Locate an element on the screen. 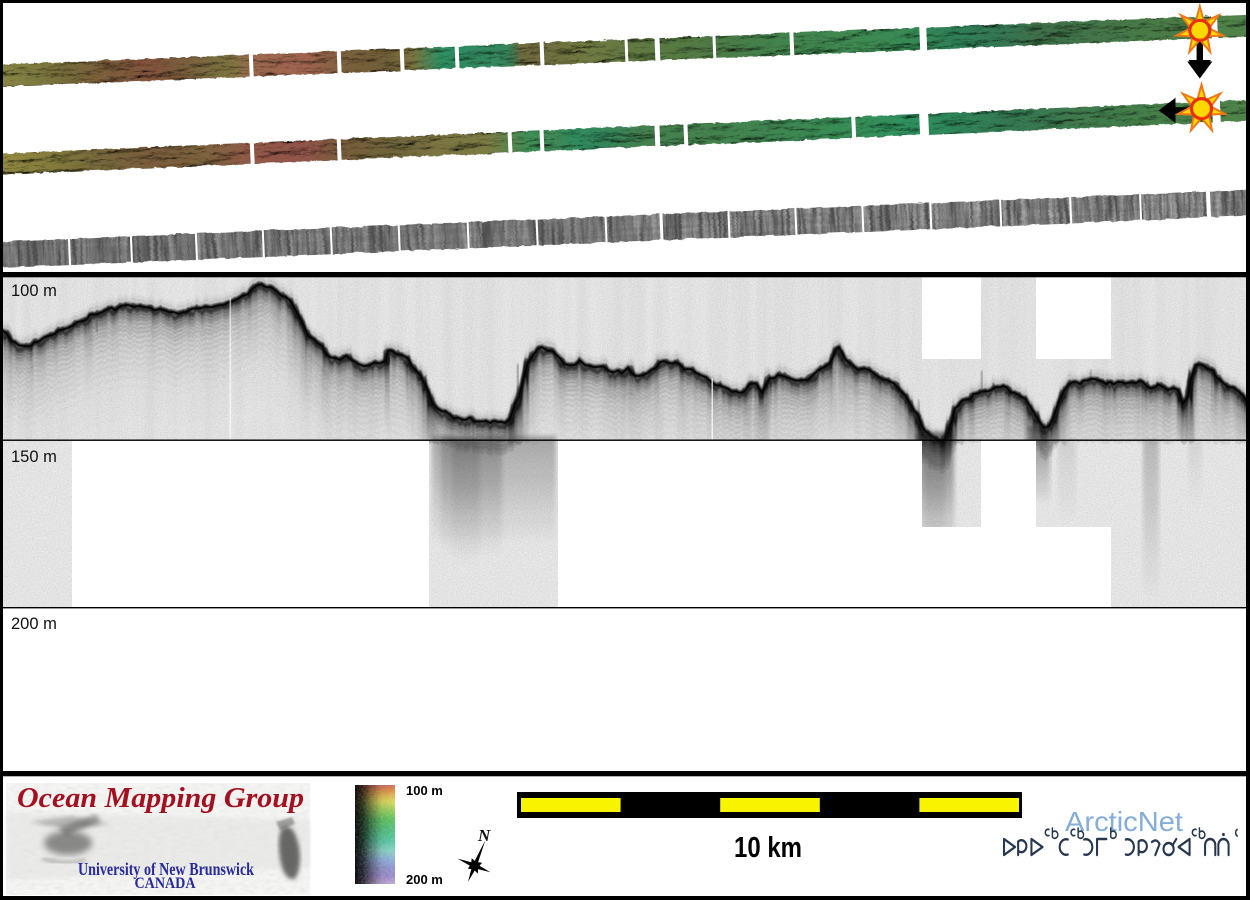 Image resolution: width=1250 pixels, height=900 pixels. svg-text: Ocean Mapping Group is located at coordinates (160, 798).